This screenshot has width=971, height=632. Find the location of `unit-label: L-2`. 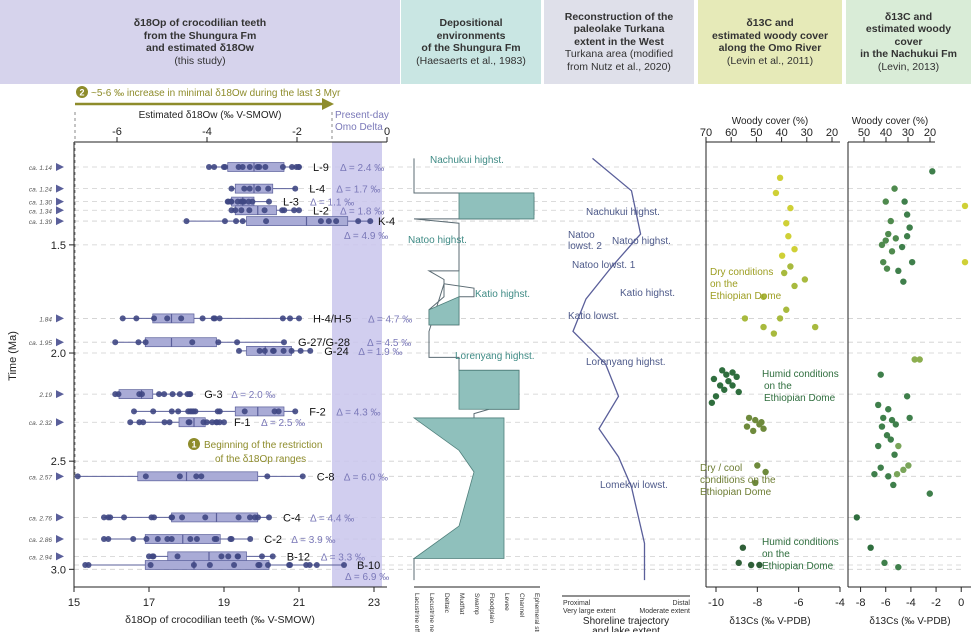

unit-label: L-2 is located at coordinates (321, 211).